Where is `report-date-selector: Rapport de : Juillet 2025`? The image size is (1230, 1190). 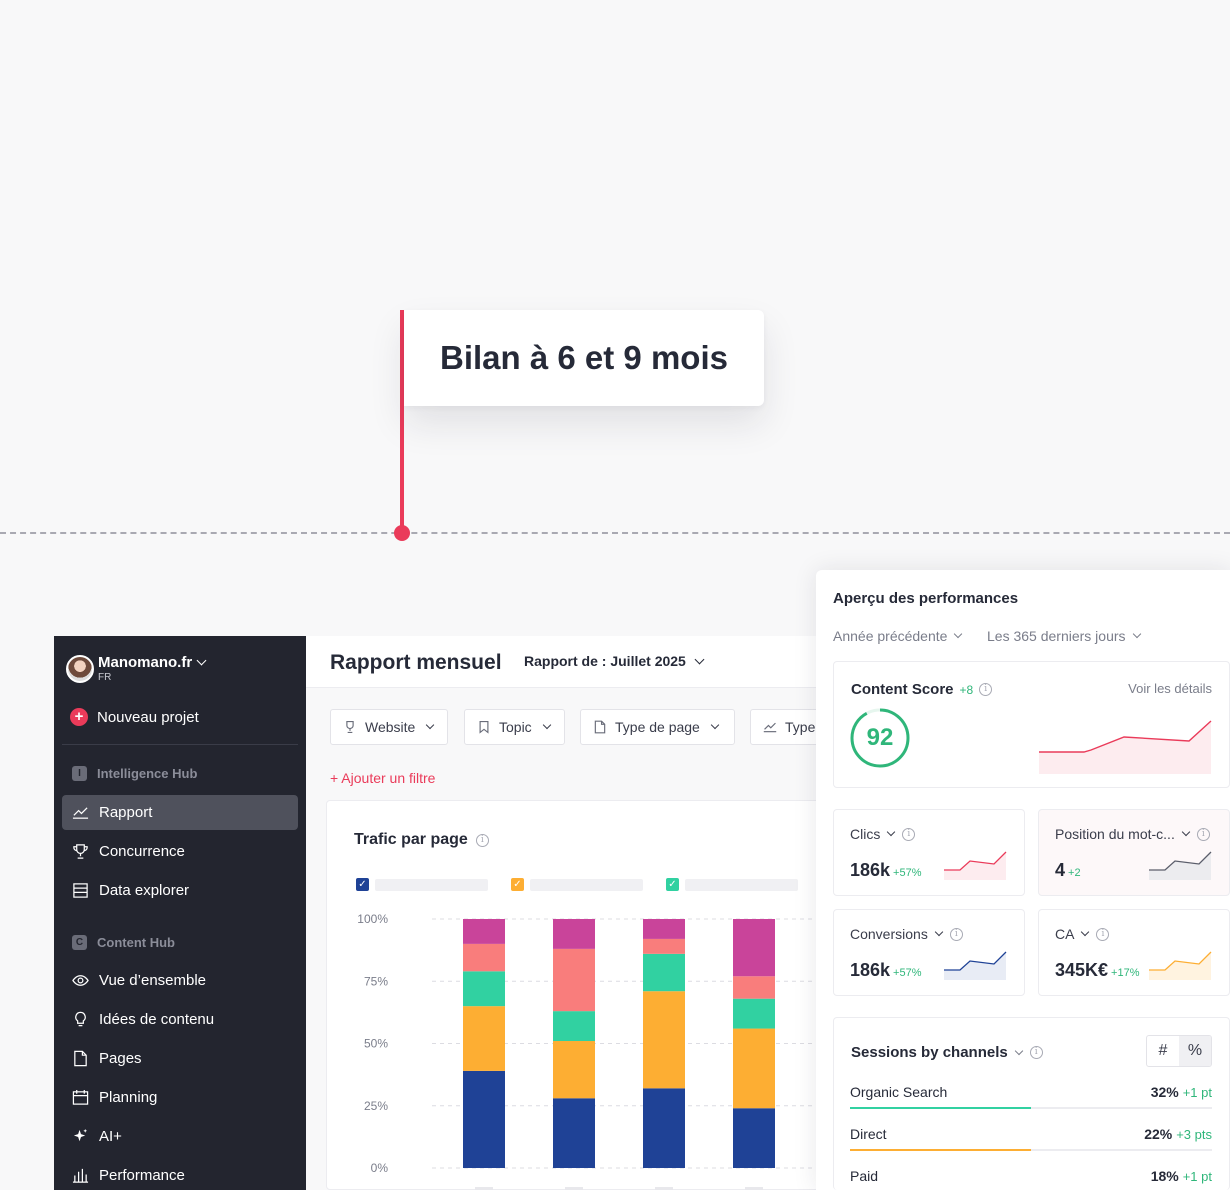 report-date-selector: Rapport de : Juillet 2025 is located at coordinates (614, 661).